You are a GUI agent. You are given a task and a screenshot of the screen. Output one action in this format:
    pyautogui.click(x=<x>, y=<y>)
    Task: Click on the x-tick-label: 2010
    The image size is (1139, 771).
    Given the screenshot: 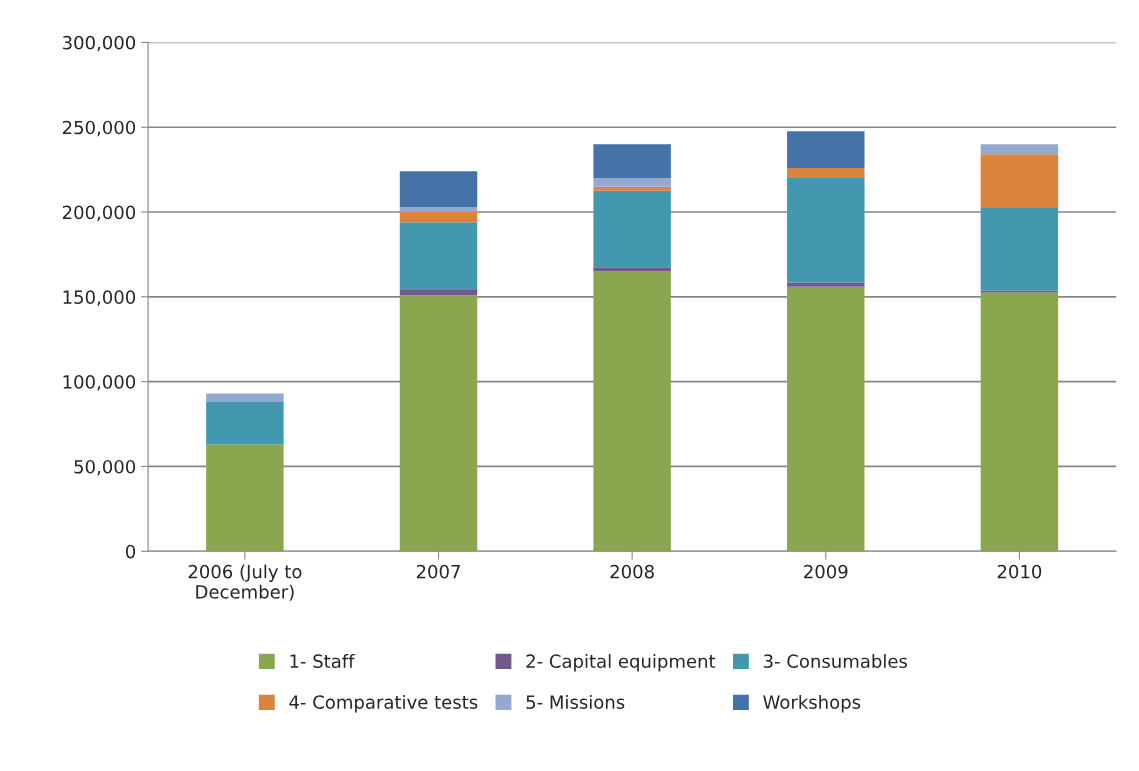 What is the action you would take?
    pyautogui.click(x=1019, y=571)
    